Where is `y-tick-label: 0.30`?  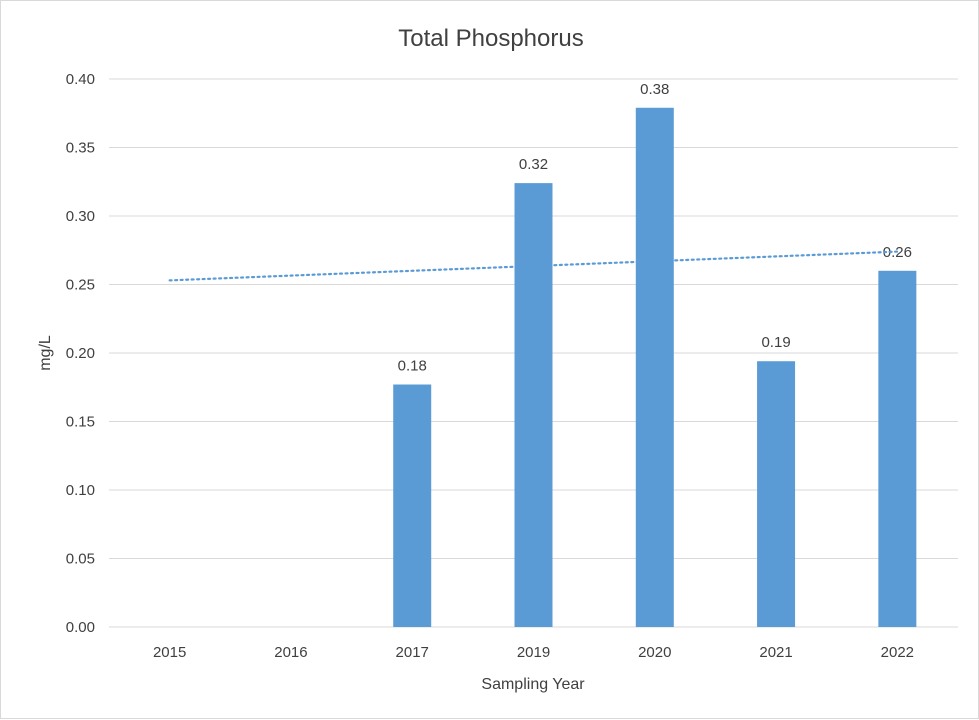
y-tick-label: 0.30 is located at coordinates (80, 216).